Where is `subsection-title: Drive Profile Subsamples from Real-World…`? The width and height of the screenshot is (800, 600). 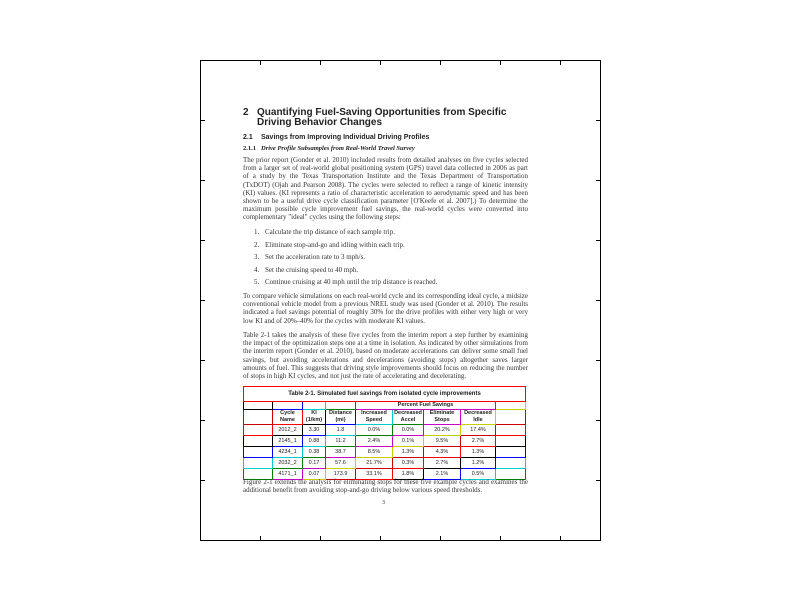 subsection-title: Drive Profile Subsamples from Real-World… is located at coordinates (338, 148).